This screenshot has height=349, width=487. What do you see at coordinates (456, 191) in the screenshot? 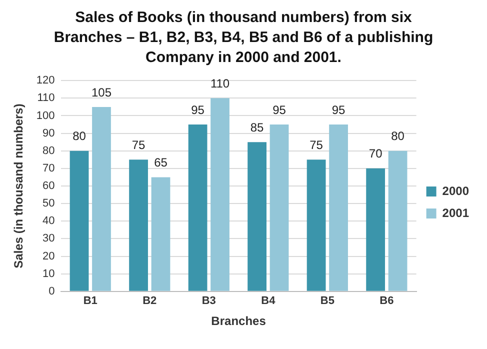
I see `legend-label: 2000` at bounding box center [456, 191].